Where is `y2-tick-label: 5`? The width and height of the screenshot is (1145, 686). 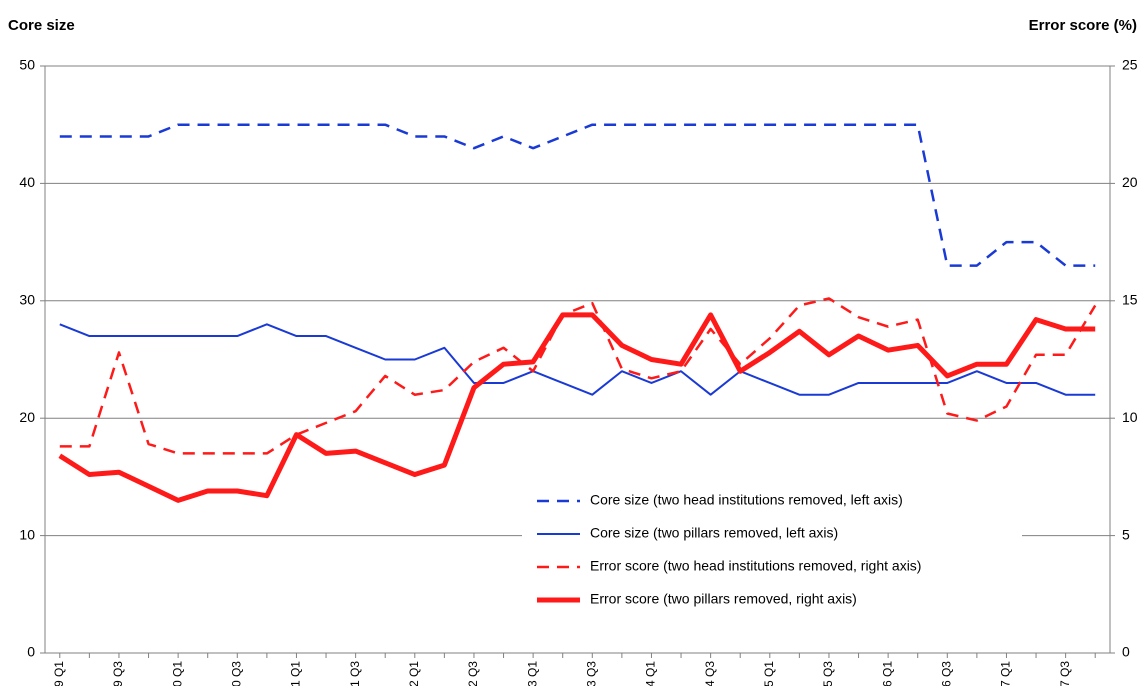
y2-tick-label: 5 is located at coordinates (1126, 534).